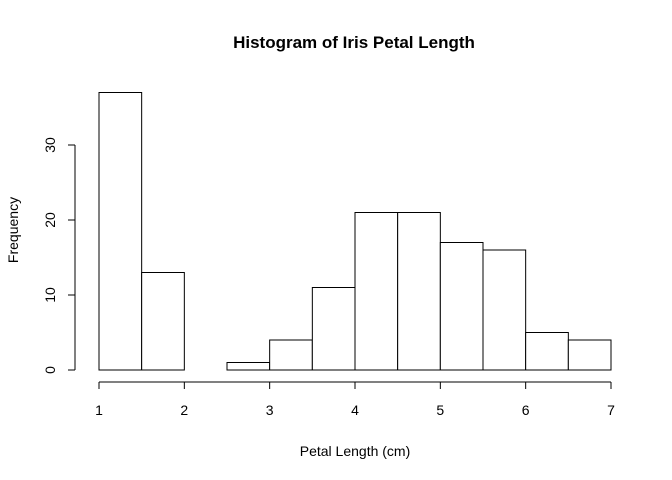 The image size is (672, 480). What do you see at coordinates (13, 230) in the screenshot?
I see `y-axis-label: Frequency` at bounding box center [13, 230].